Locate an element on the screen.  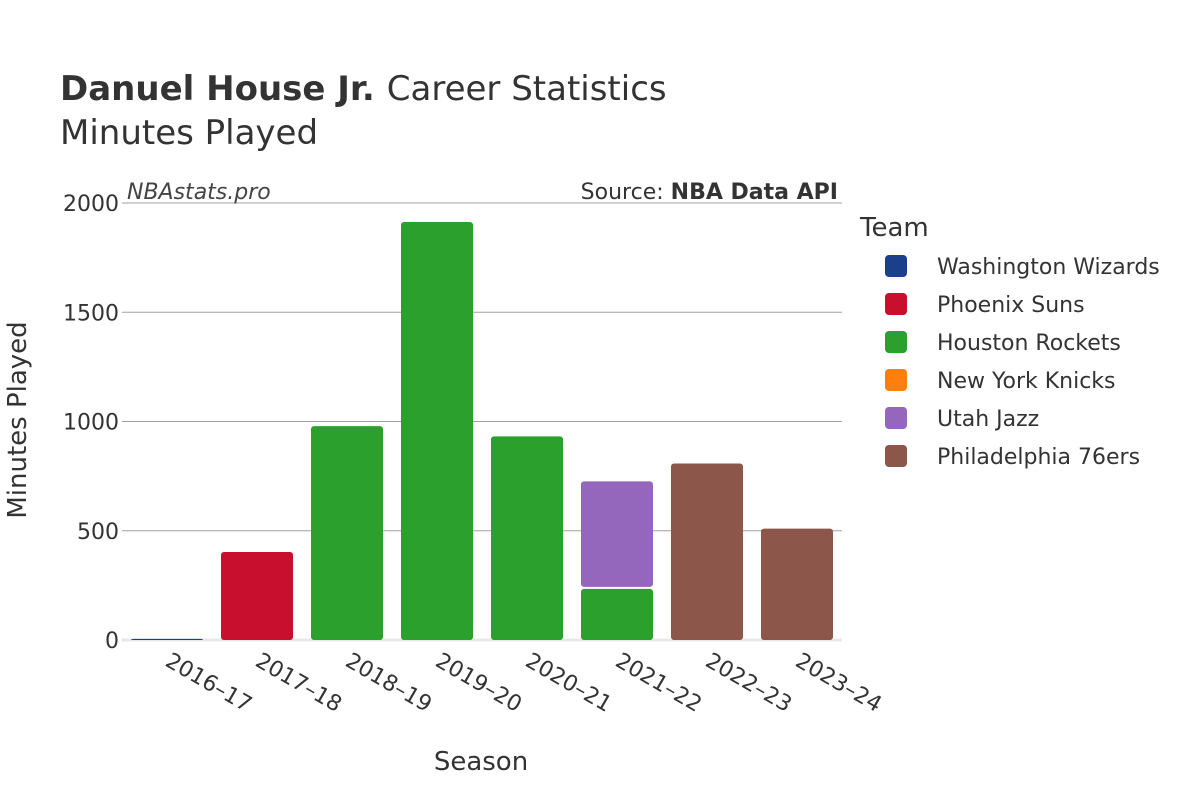
x-axis-title: Season is located at coordinates (481, 762).